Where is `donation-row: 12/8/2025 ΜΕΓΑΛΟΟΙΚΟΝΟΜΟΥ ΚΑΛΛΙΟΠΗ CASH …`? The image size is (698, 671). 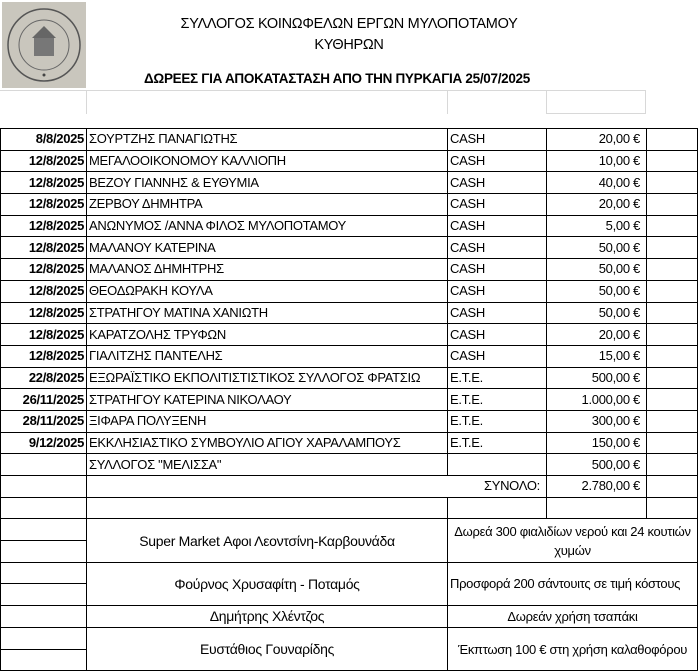
donation-row: 12/8/2025 ΜΕΓΑΛΟΟΙΚΟΝΟΜΟΥ ΚΑΛΛΙΟΠΗ CASH … is located at coordinates (349, 161).